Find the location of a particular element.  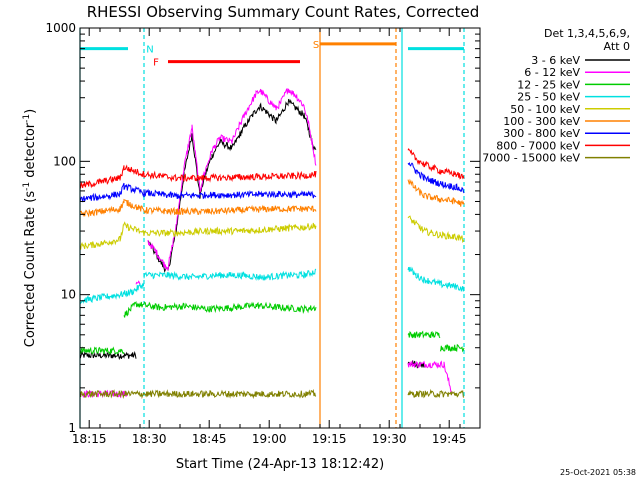

legend-label-50-100-kev: 50 - 100 keV is located at coordinates (545, 109).